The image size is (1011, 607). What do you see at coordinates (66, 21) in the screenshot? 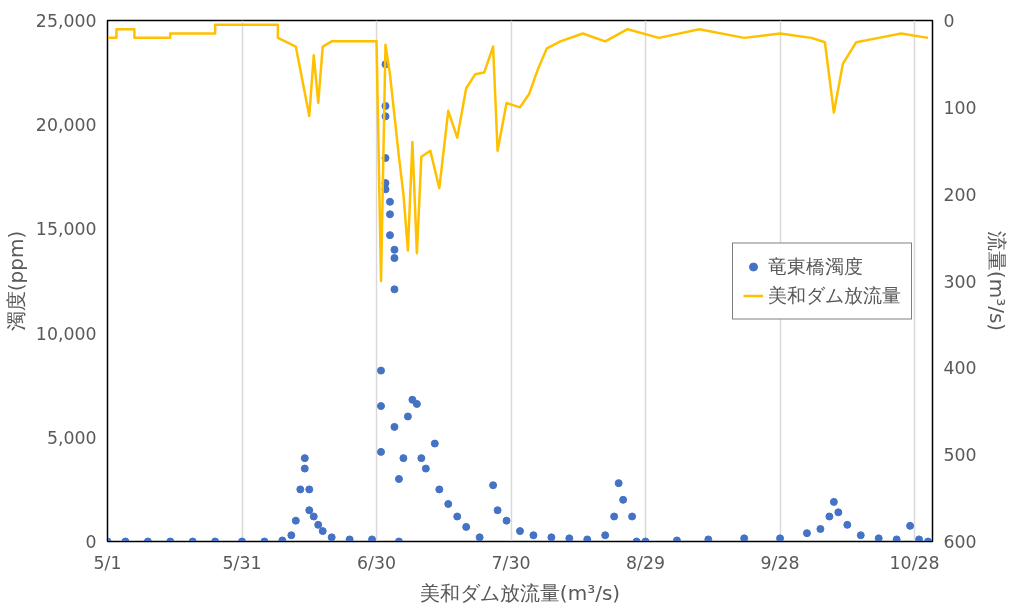
I see `y-tick-label: 25,000` at bounding box center [66, 21].